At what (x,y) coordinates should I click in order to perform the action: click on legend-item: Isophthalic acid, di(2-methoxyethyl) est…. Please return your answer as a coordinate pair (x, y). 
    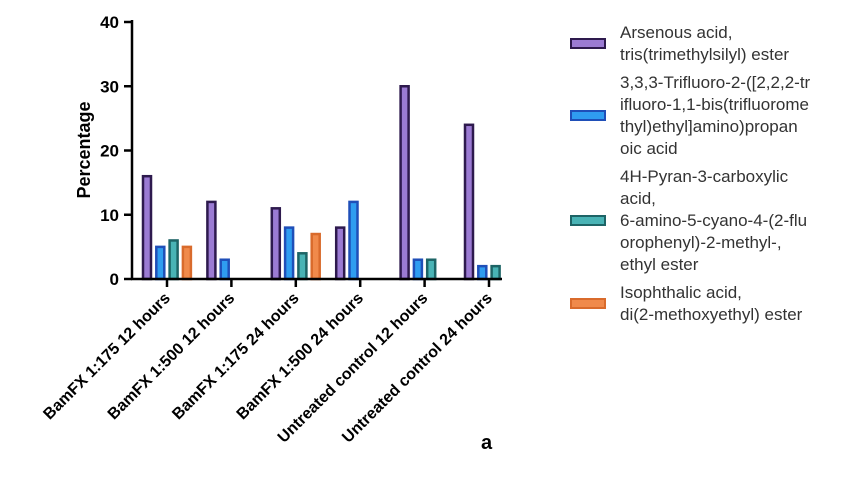
    Looking at the image, I should click on (710, 304).